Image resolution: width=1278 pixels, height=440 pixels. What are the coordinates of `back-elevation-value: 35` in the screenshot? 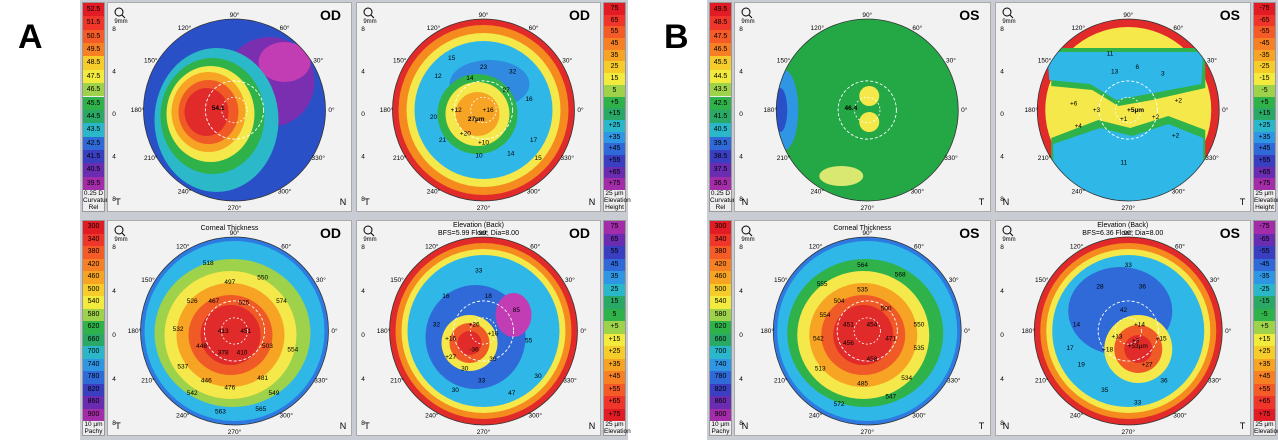 It's located at (1105, 390).